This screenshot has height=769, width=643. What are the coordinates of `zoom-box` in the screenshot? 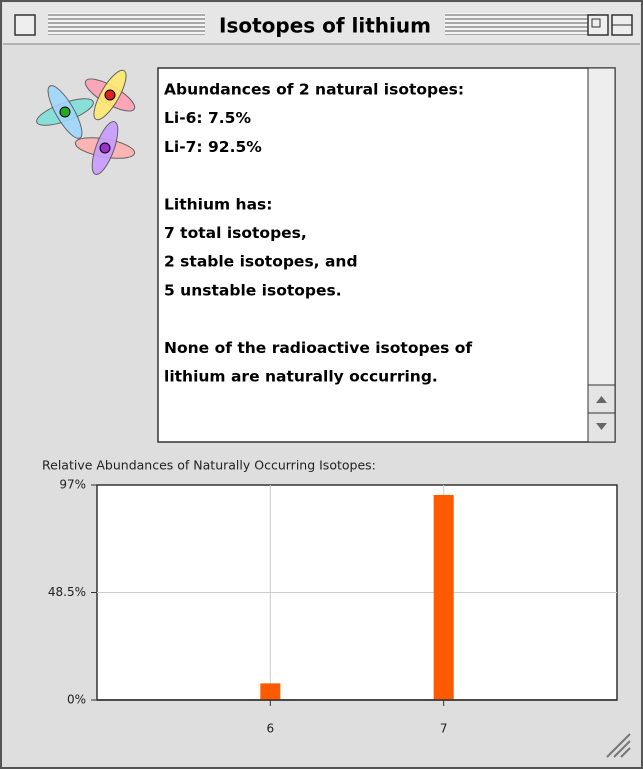 It's located at (598, 25).